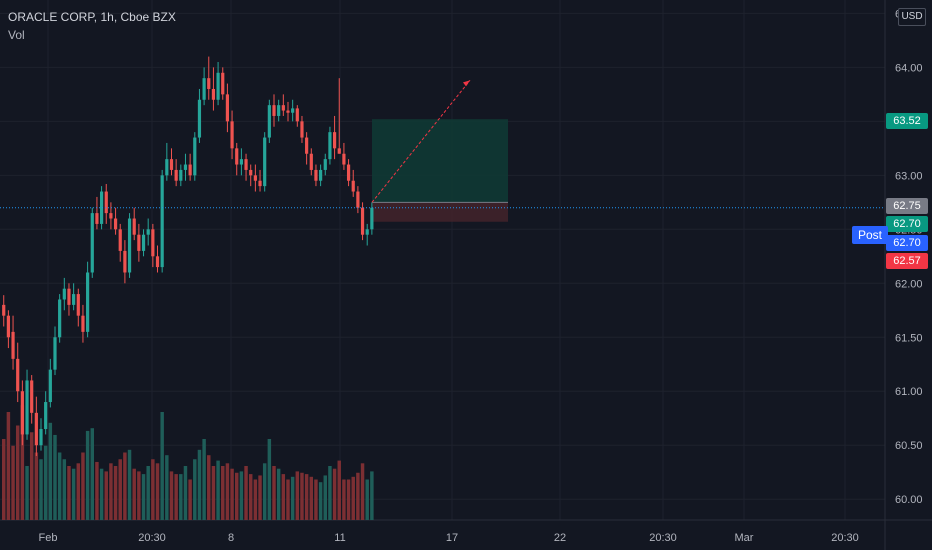 The width and height of the screenshot is (932, 550). I want to click on target-zone, so click(440, 161).